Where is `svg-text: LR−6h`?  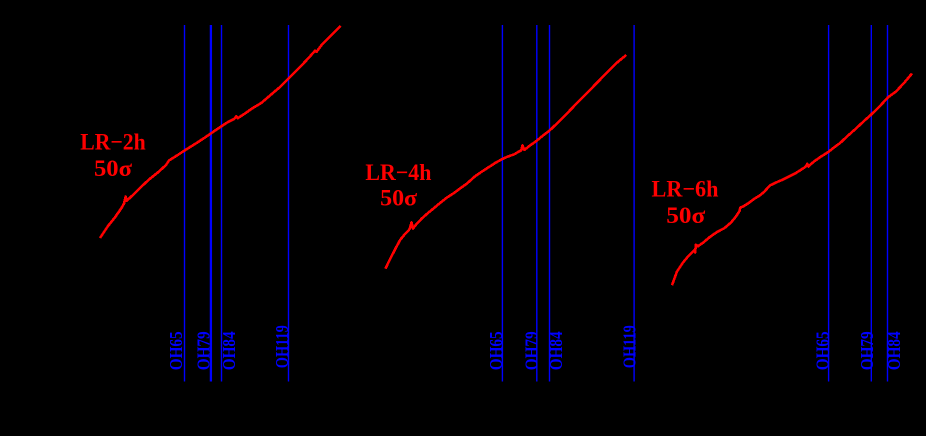 svg-text: LR−6h is located at coordinates (685, 188).